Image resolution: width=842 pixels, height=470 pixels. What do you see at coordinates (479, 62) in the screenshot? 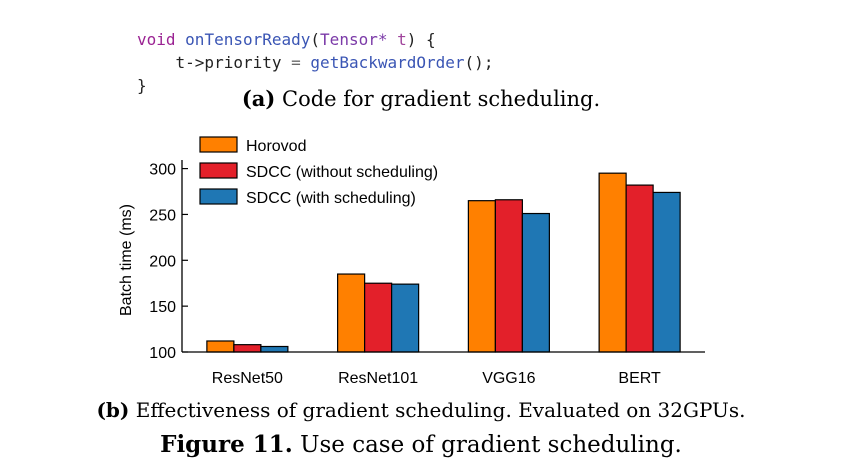
I see `code-call-tail: ();` at bounding box center [479, 62].